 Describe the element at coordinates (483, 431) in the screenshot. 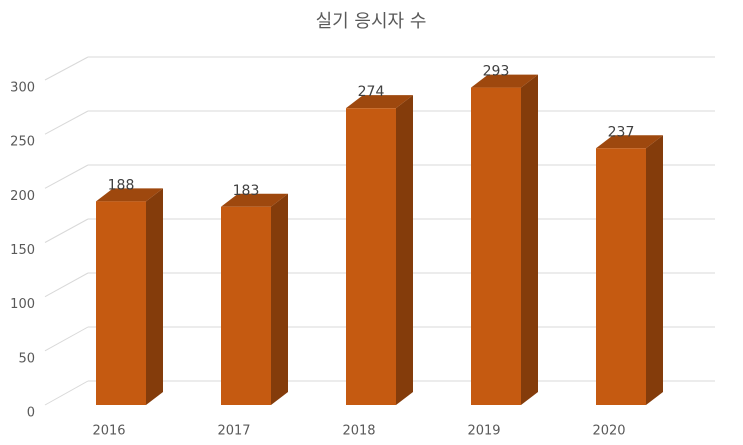

I see `x-tick-label: 2019` at that location.